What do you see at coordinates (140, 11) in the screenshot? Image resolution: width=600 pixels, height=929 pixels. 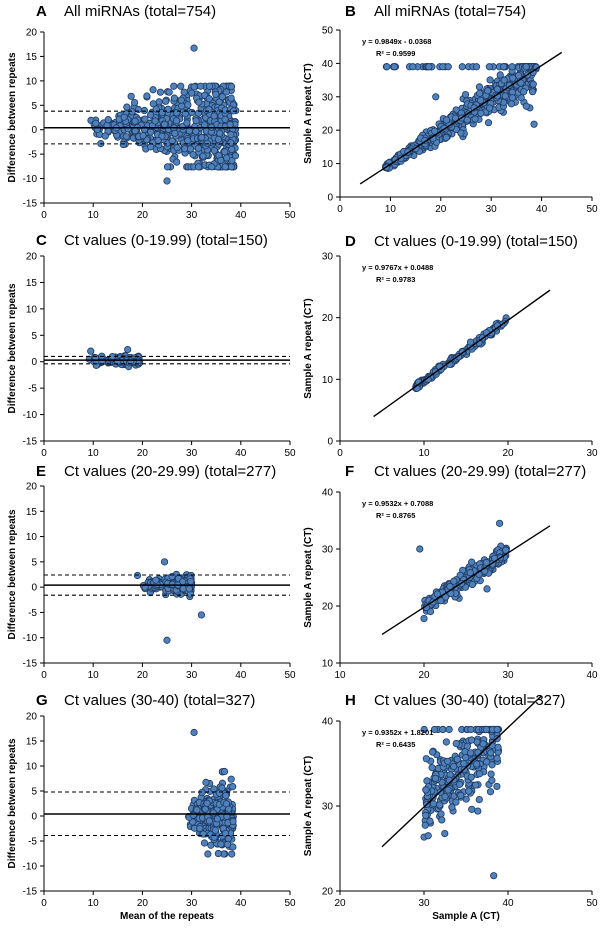 I see `panel-title: All miRNAs (total=754)` at bounding box center [140, 11].